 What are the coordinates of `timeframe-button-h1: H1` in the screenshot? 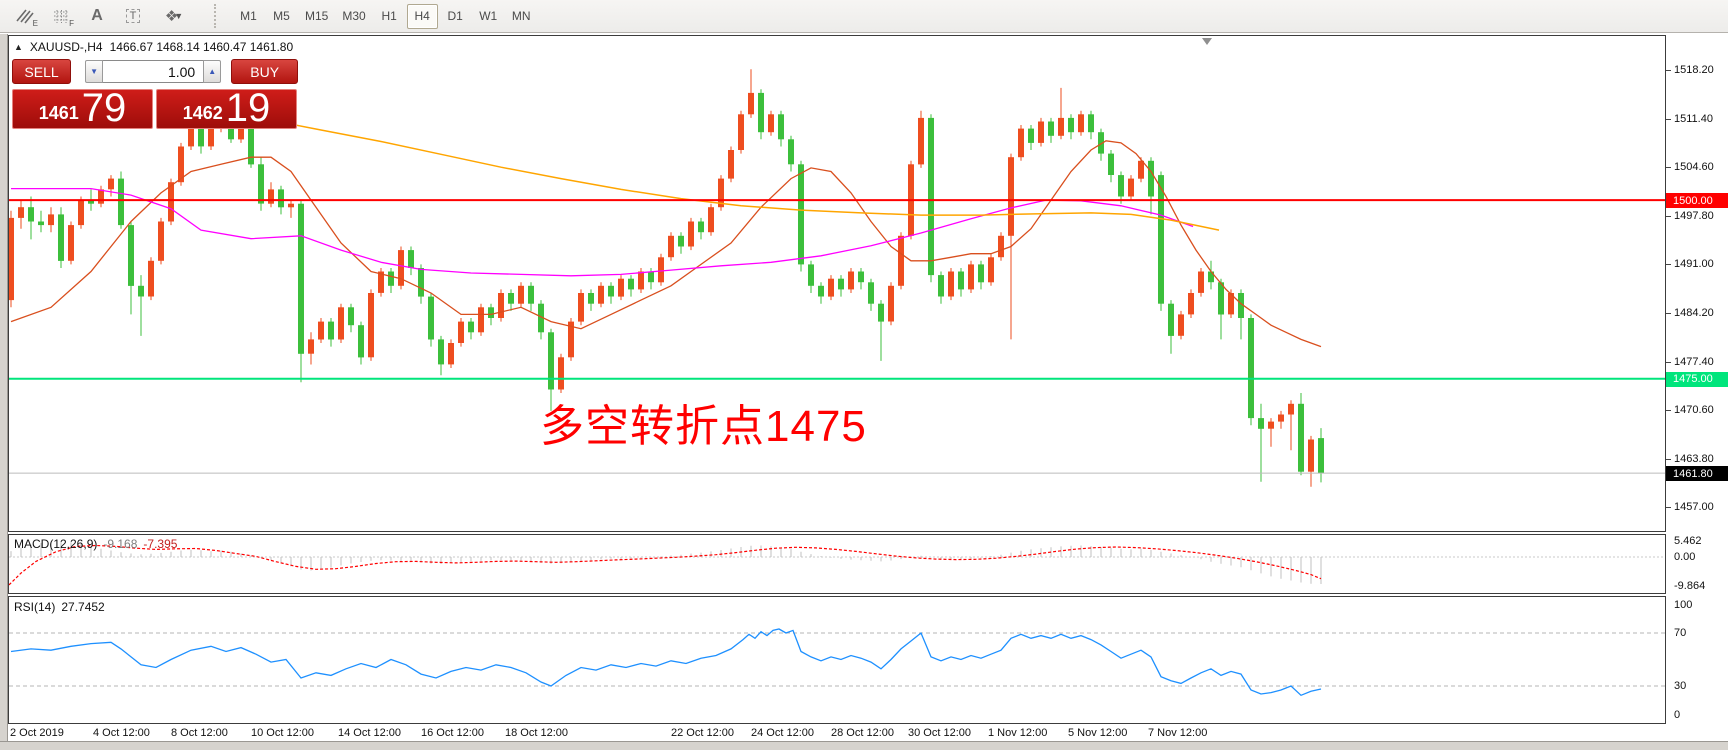 It's located at (389, 16).